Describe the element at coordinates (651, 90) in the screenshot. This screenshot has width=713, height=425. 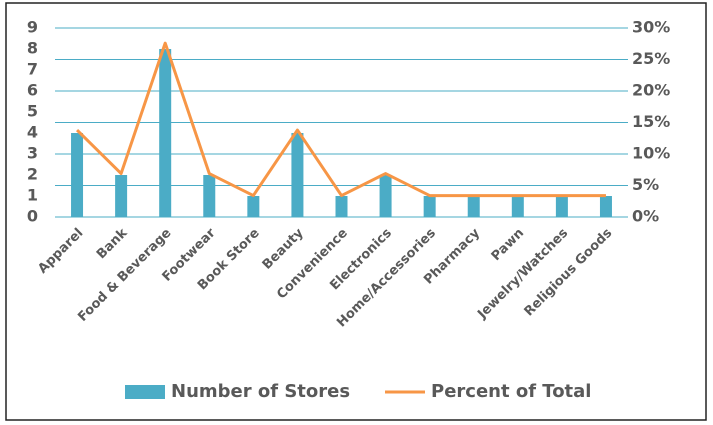
I see `y2-tick-label: 20%` at that location.